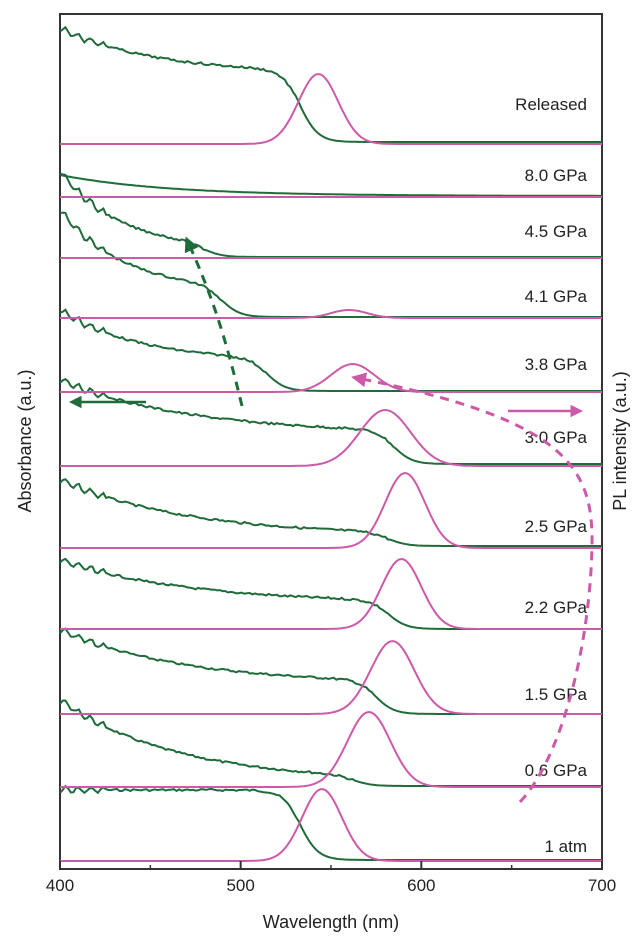 The height and width of the screenshot is (939, 635). What do you see at coordinates (551, 104) in the screenshot?
I see `pressure-label: Released` at bounding box center [551, 104].